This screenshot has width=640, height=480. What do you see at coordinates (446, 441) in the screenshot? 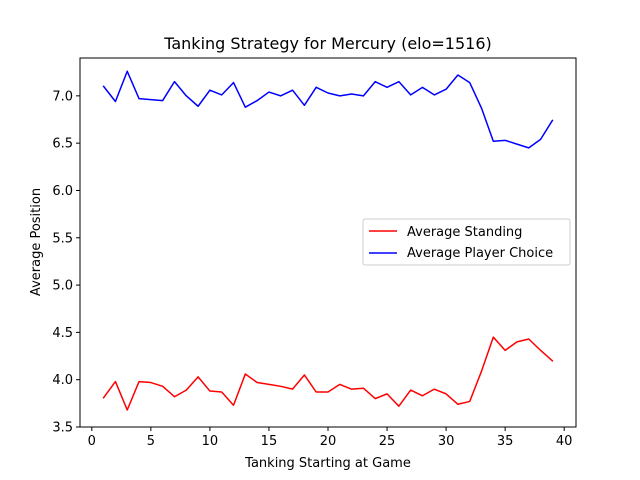
I see `x-tick-label: 30` at bounding box center [446, 441].